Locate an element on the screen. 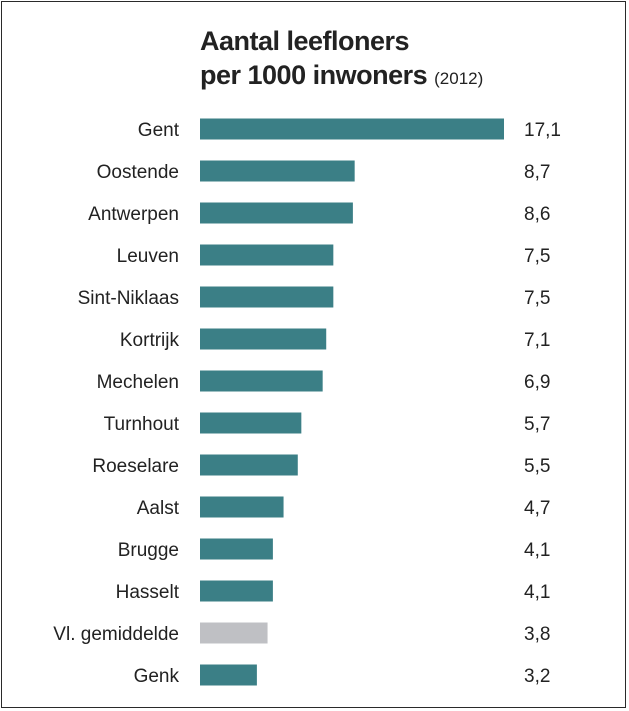 The image size is (629, 711). value-label: 5,5 is located at coordinates (537, 466).